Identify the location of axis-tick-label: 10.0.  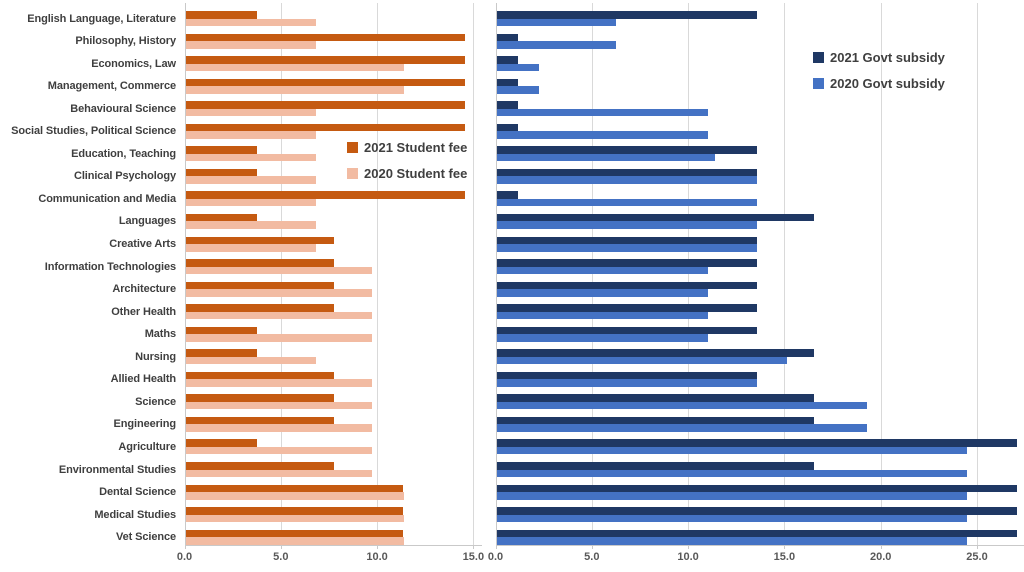
(688, 557).